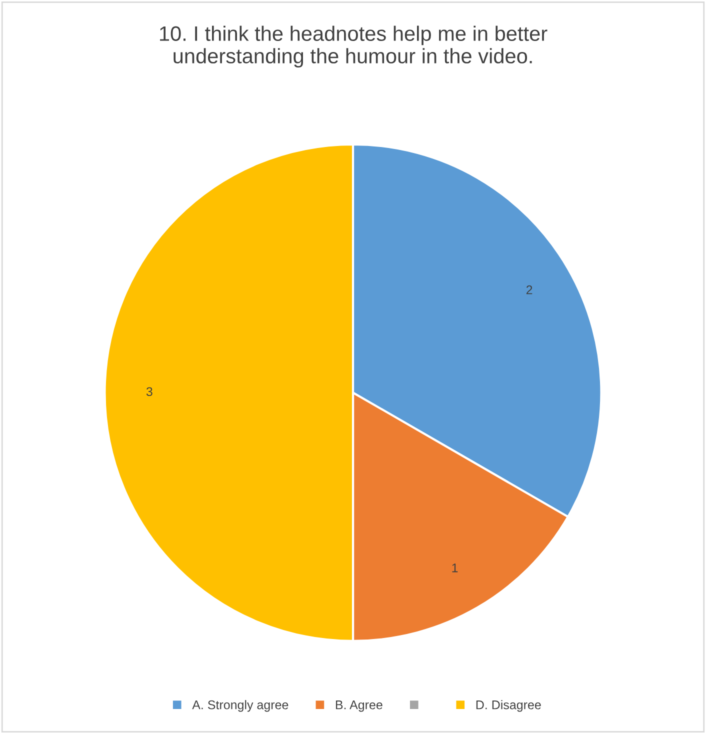 This screenshot has width=706, height=734. Describe the element at coordinates (240, 706) in the screenshot. I see `legend-label: A. Strongly agree` at that location.